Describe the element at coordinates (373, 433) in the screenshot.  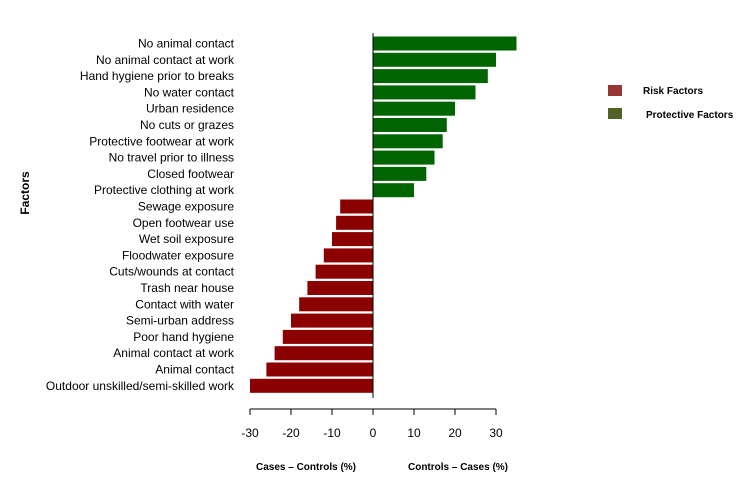
I see `x-tick-label: 0` at that location.